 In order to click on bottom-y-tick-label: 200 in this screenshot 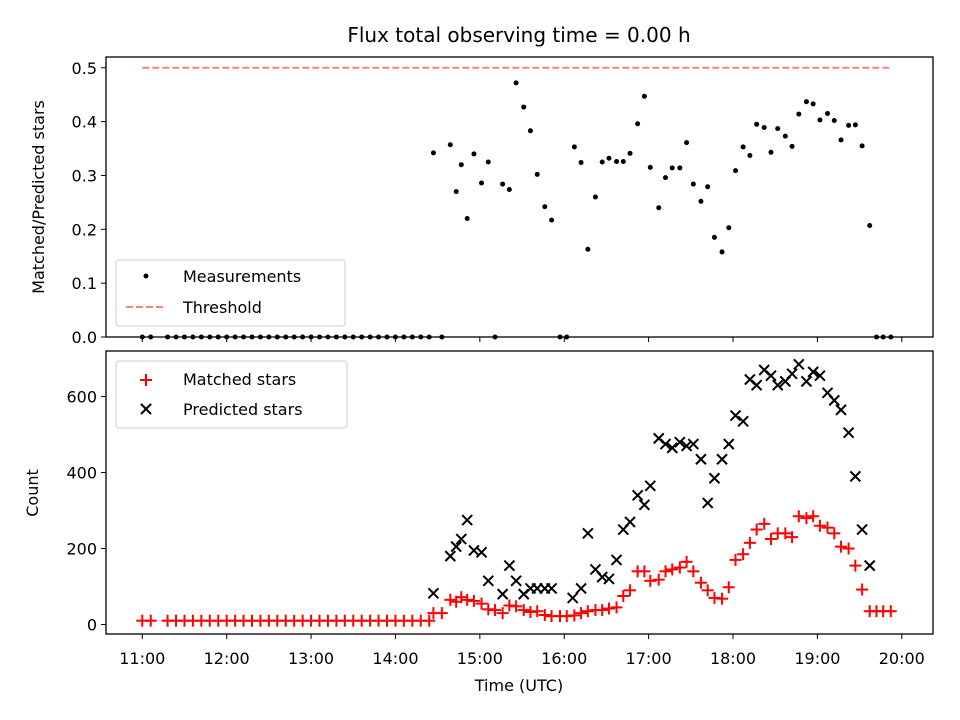, I will do `click(81, 549)`.